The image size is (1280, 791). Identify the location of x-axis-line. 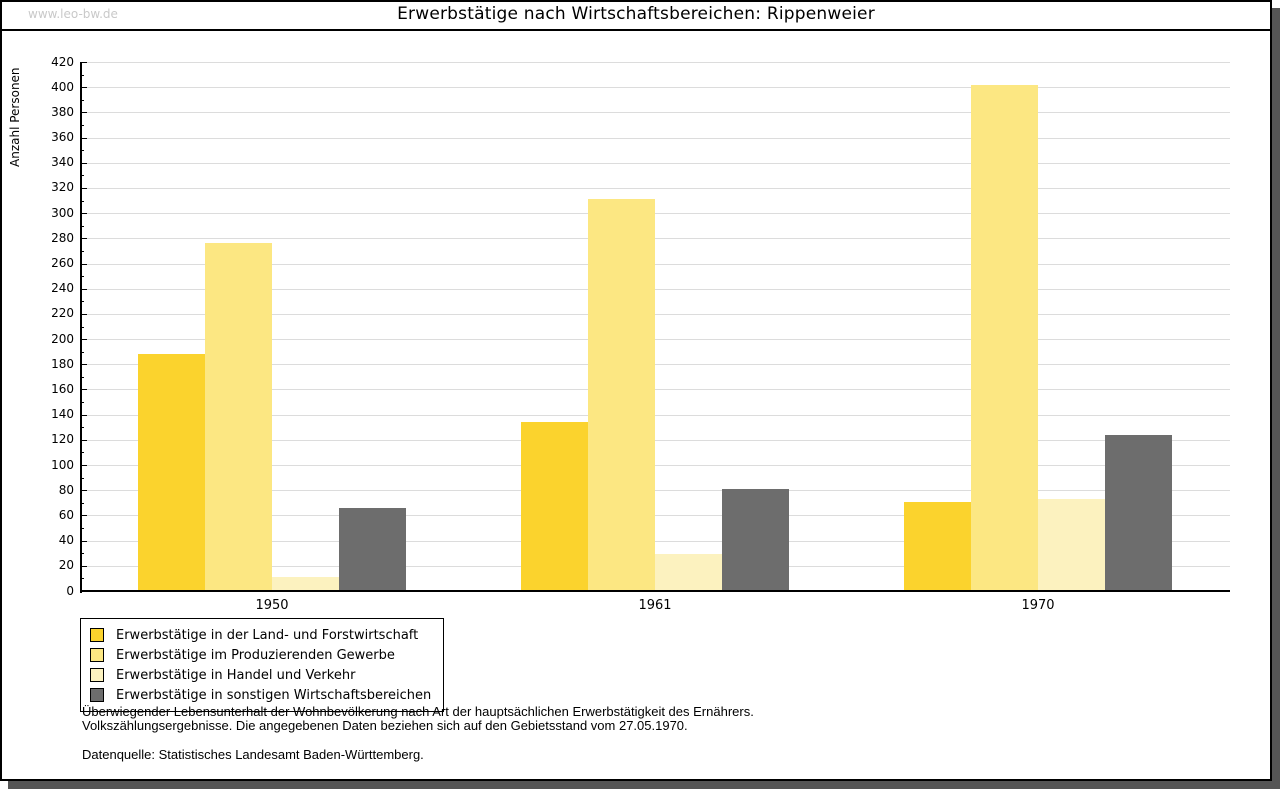
(655, 591).